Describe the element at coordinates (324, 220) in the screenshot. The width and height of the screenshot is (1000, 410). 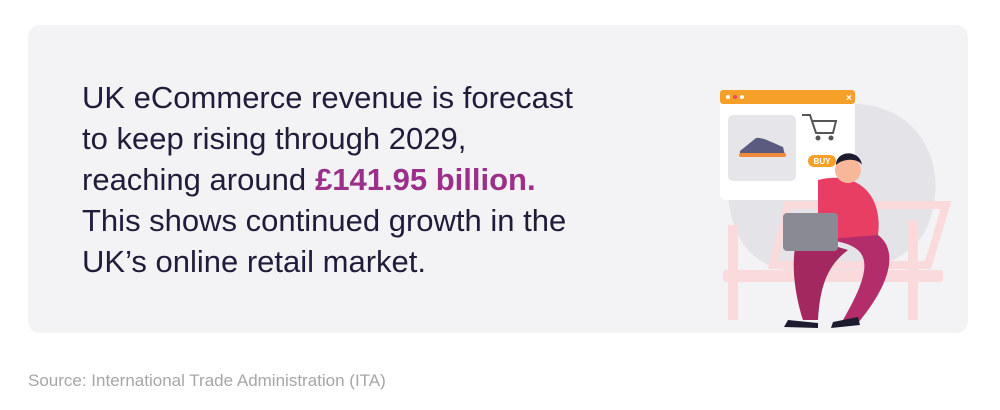
I see `text-line: This shows continued growth in the` at that location.